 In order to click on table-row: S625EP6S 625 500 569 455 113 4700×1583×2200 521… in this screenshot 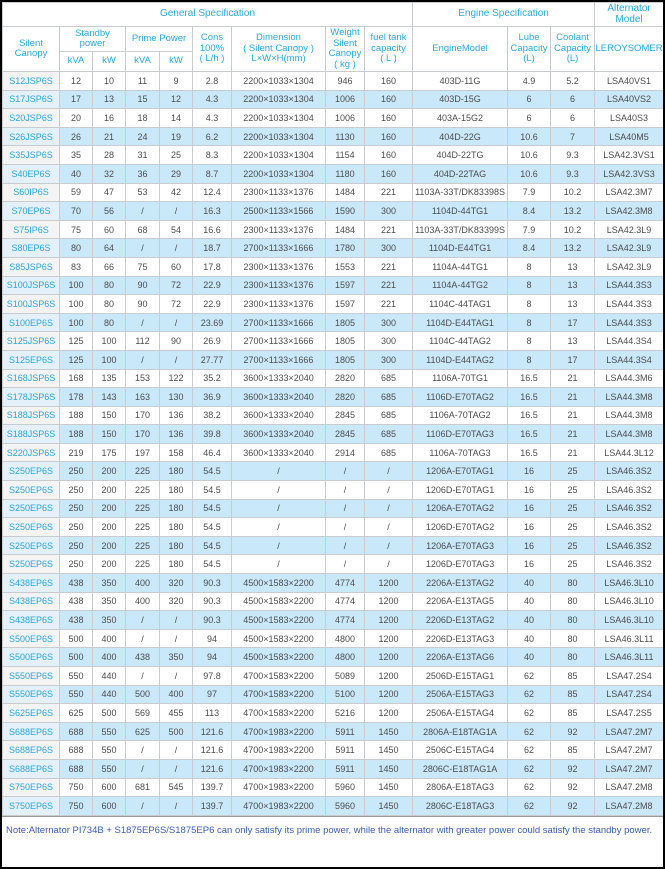, I will do `click(332, 713)`.